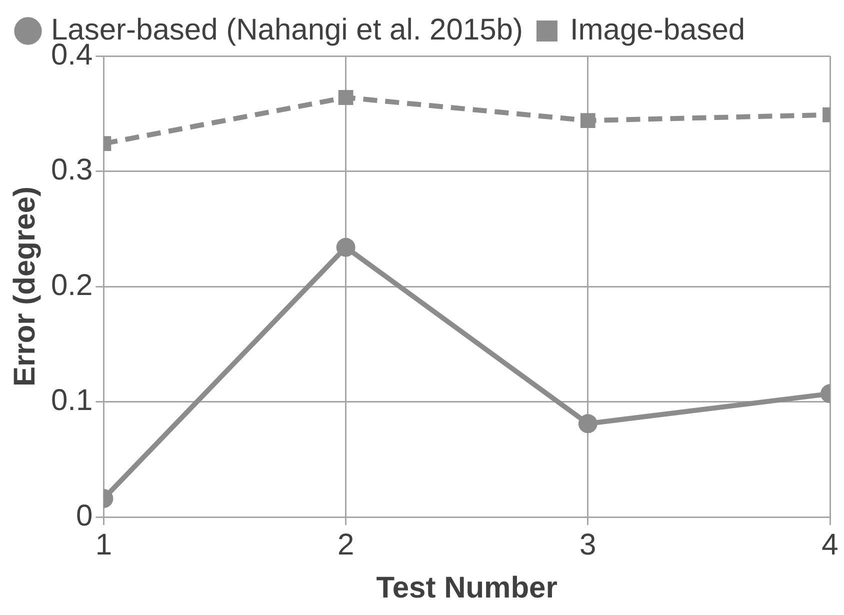 This screenshot has height=615, width=844. Describe the element at coordinates (658, 29) in the screenshot. I see `legend-label: Image-based` at that location.